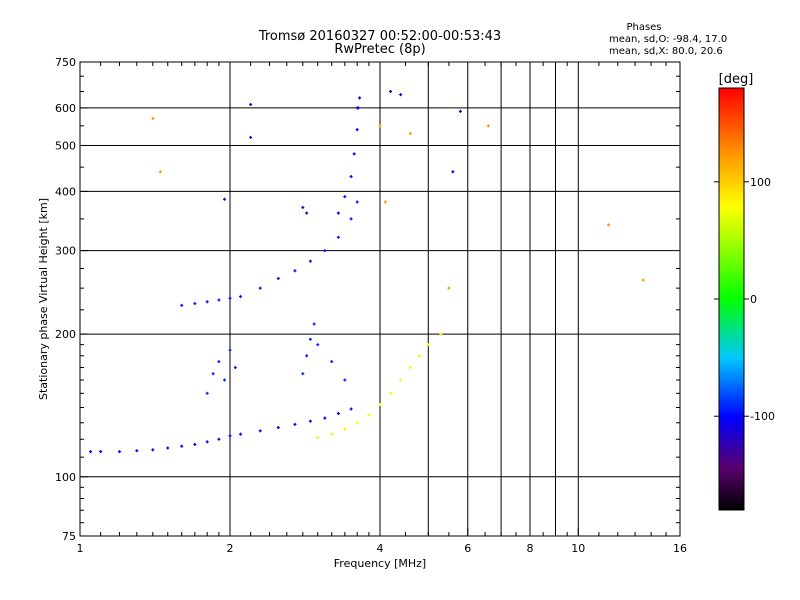 The height and width of the screenshot is (600, 800). Describe the element at coordinates (380, 563) in the screenshot. I see `x-axis-label: Frequency [MHz]` at that location.